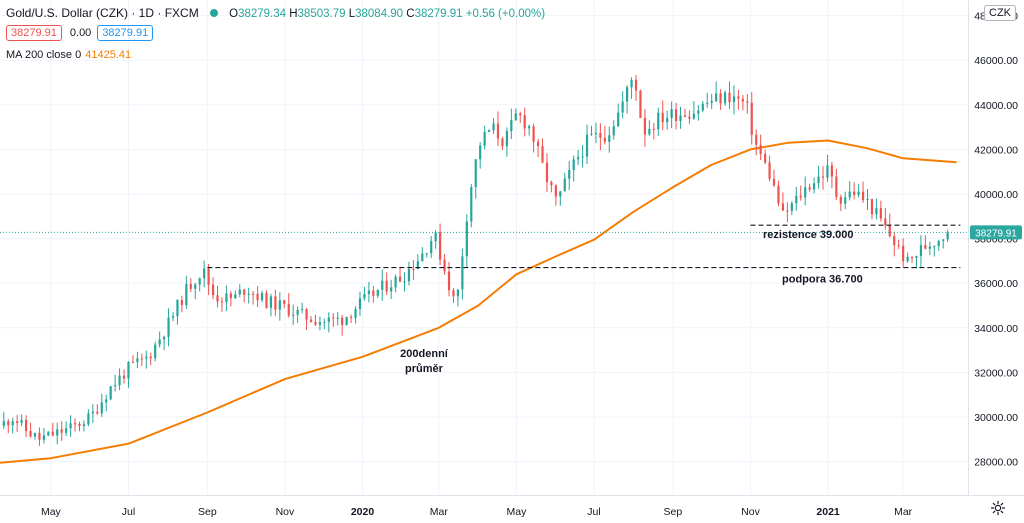  Describe the element at coordinates (828, 512) in the screenshot. I see `time-tick-label: 2021` at that location.